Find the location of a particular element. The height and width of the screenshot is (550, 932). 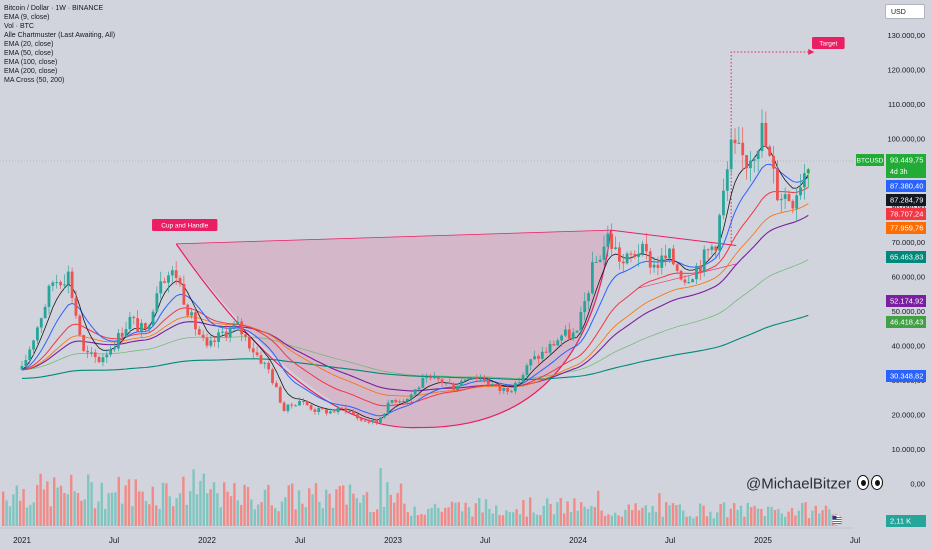

price-tick-label: 130.000,00 is located at coordinates (906, 35).